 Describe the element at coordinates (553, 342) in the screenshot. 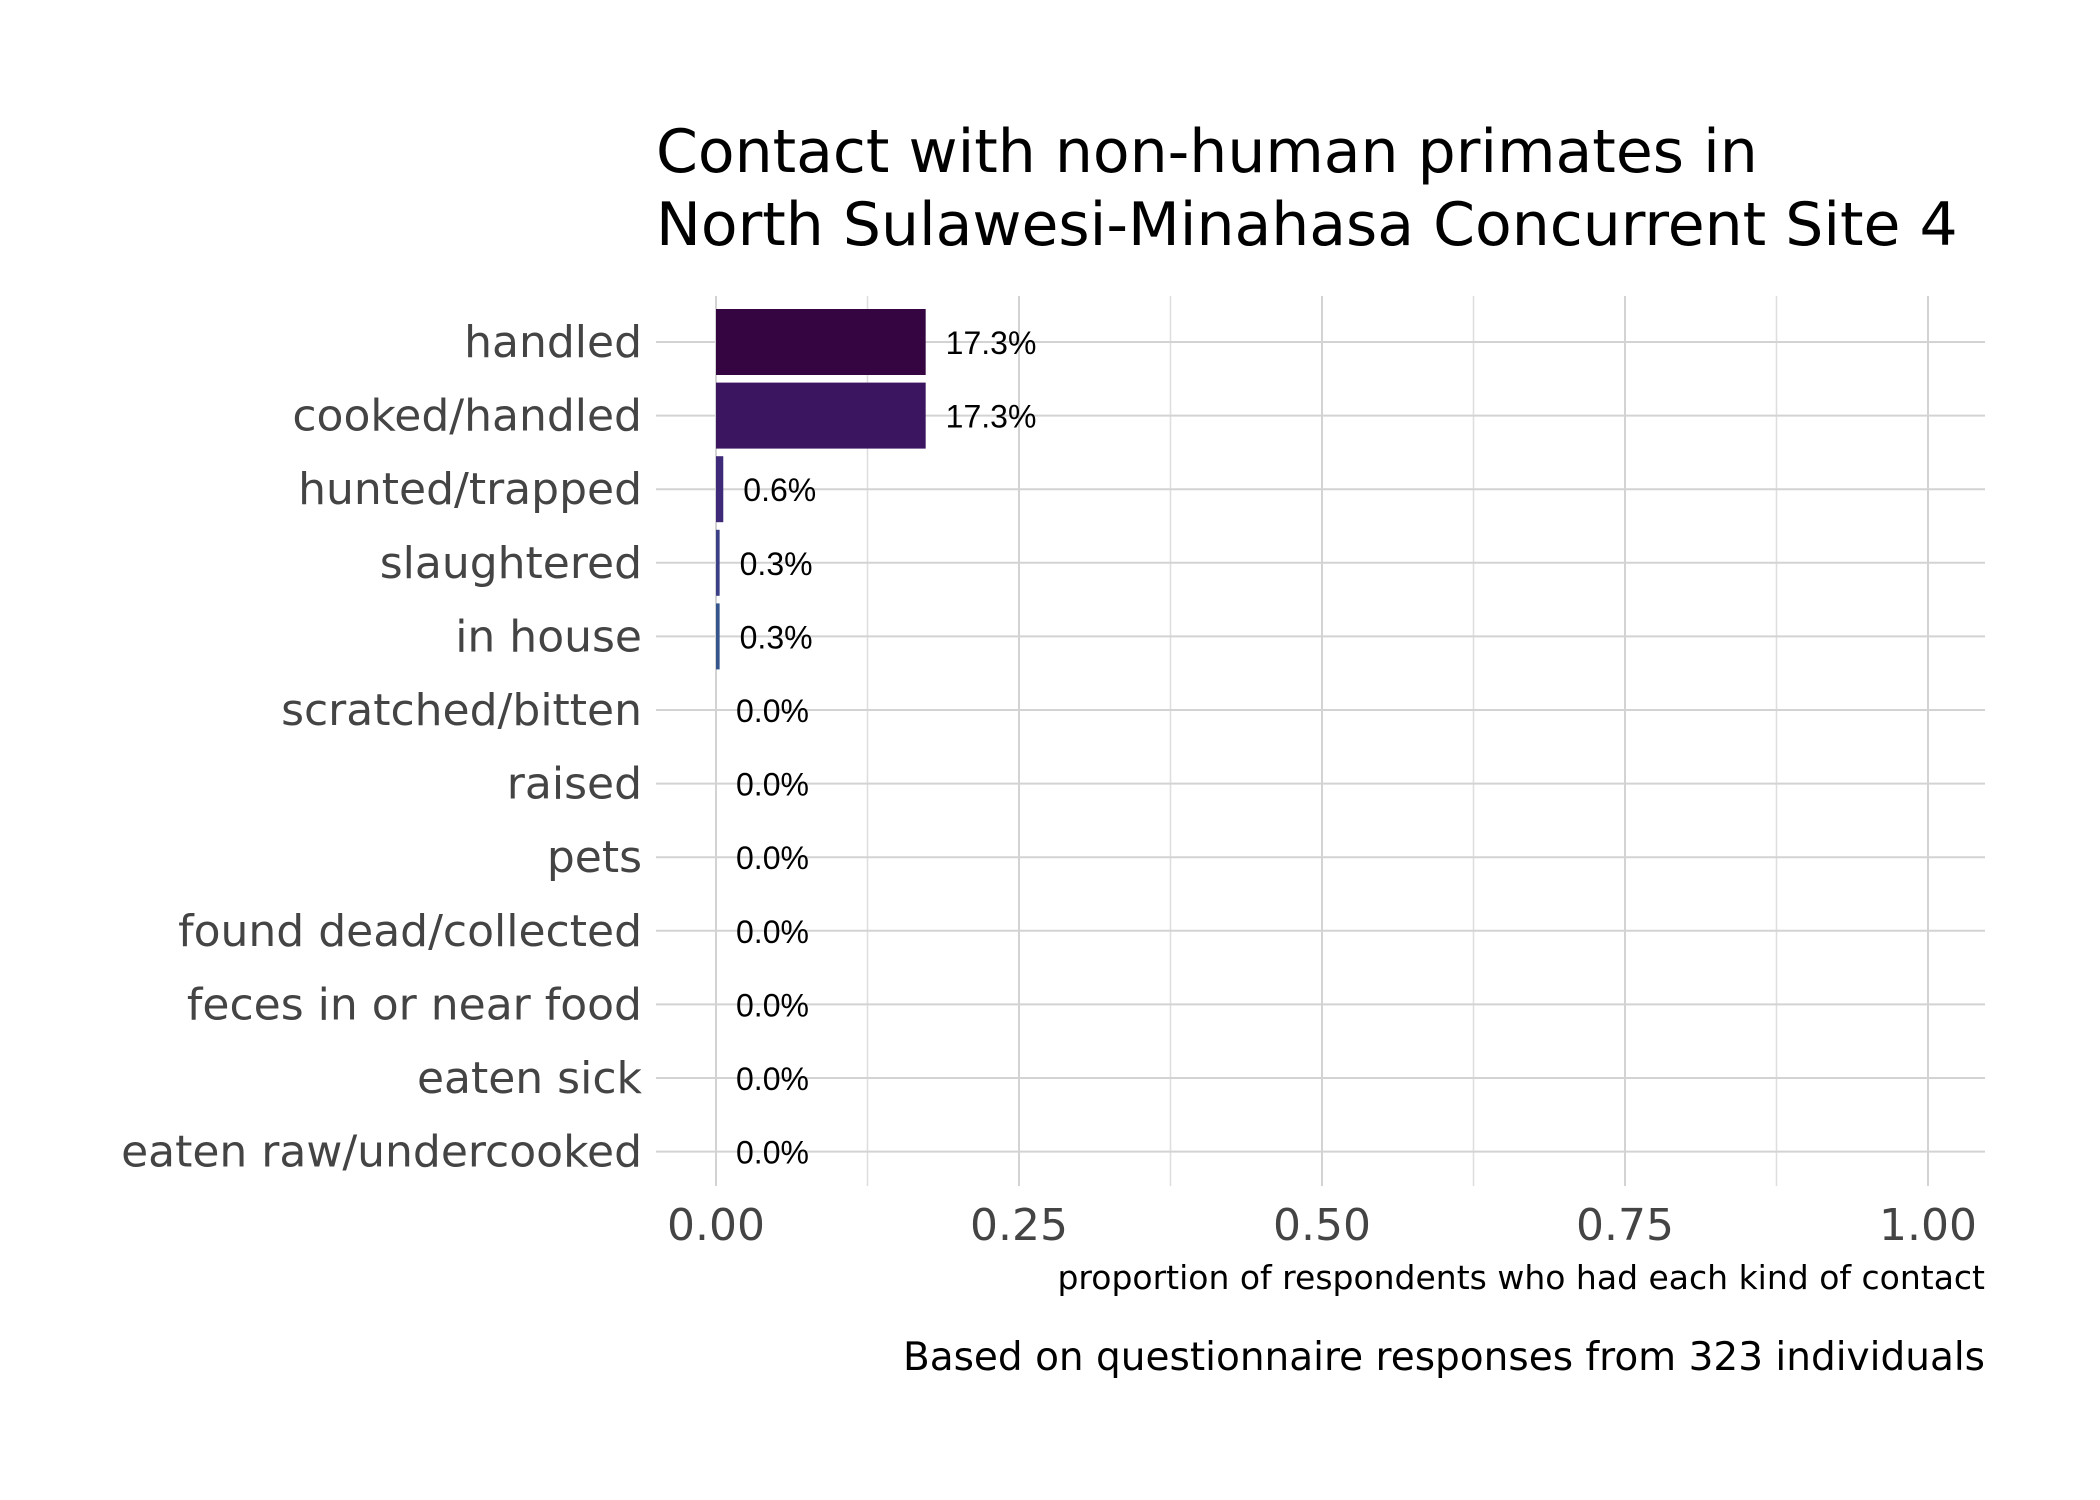

I see `category-label: handled` at that location.